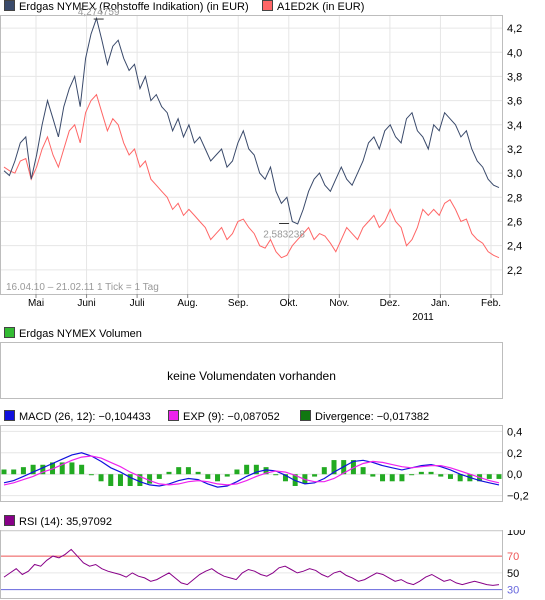 This screenshot has height=600, width=545. Describe the element at coordinates (514, 150) in the screenshot. I see `main-y-tick-label: 3,2` at that location.